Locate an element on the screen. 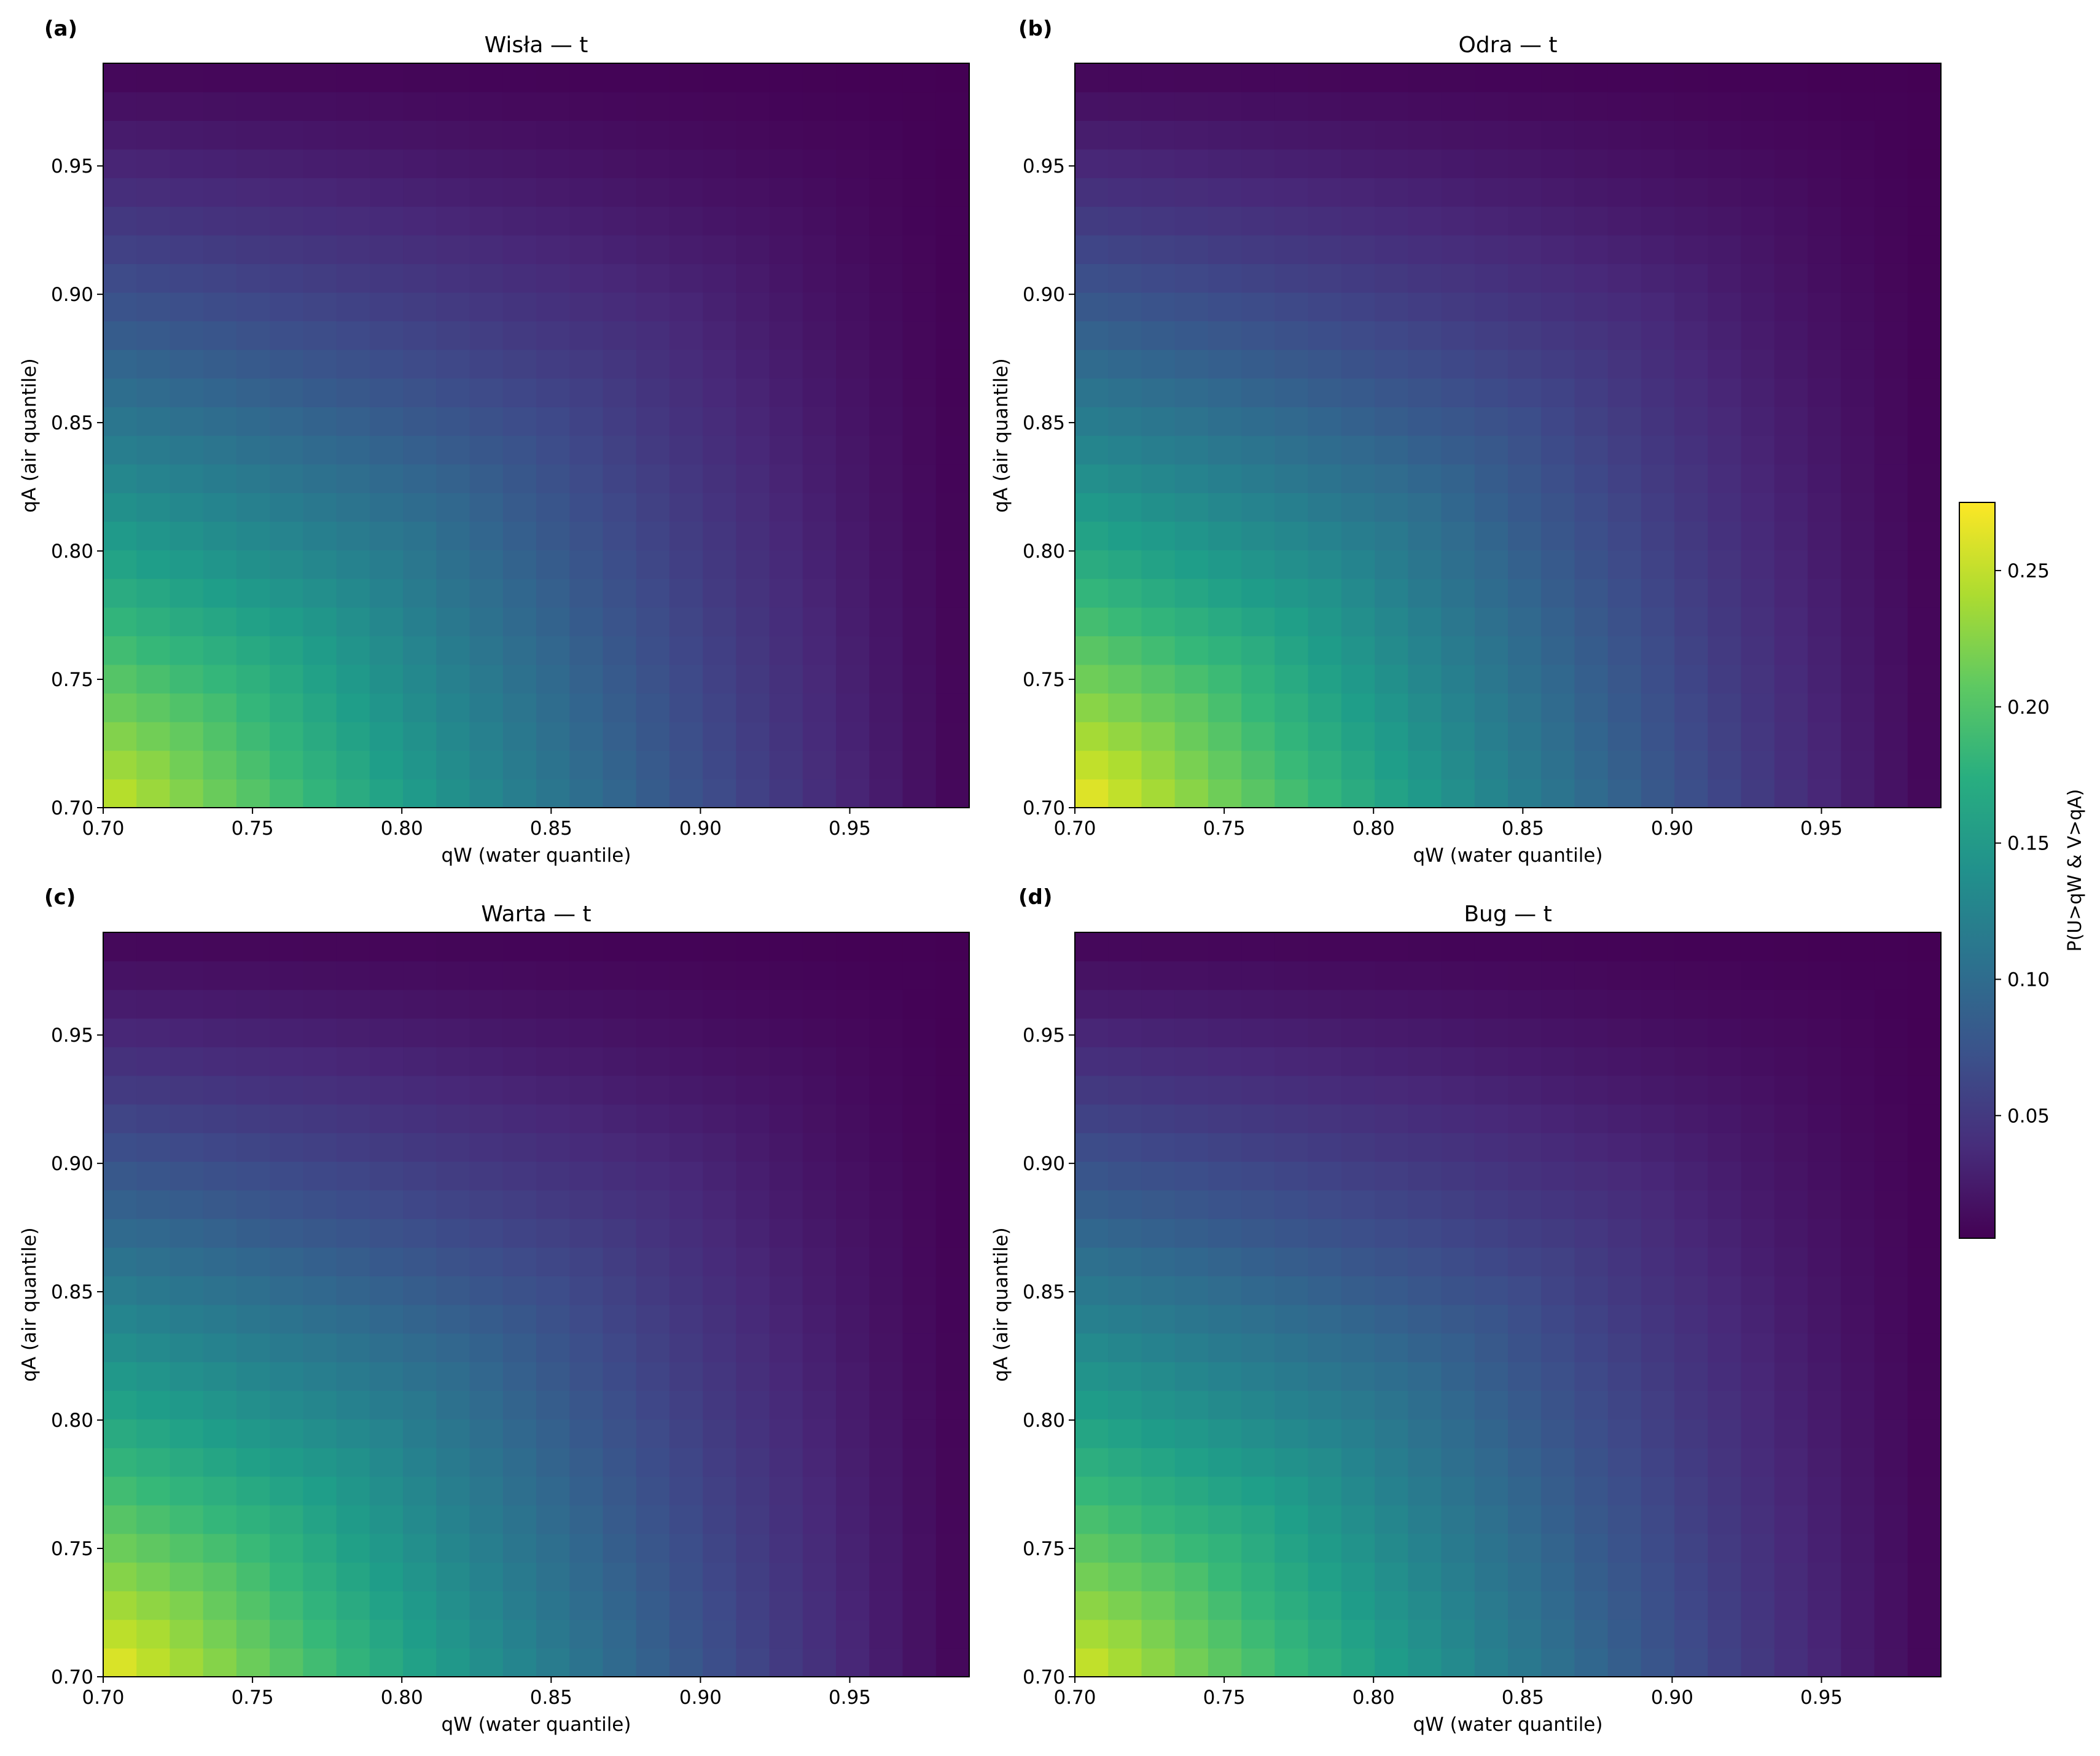  panel-label: (a) is located at coordinates (60, 29).